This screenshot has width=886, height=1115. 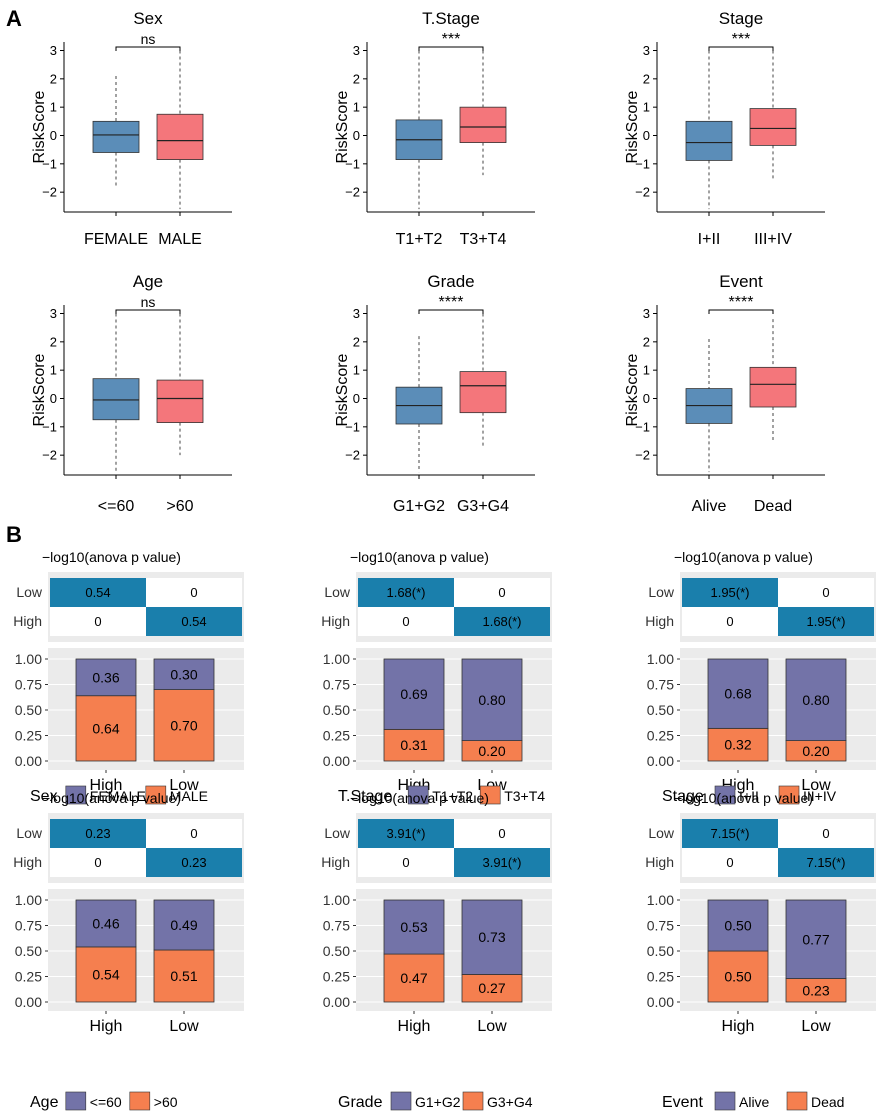 What do you see at coordinates (53, 107) in the screenshot?
I see `y-tick-label: 1` at bounding box center [53, 107].